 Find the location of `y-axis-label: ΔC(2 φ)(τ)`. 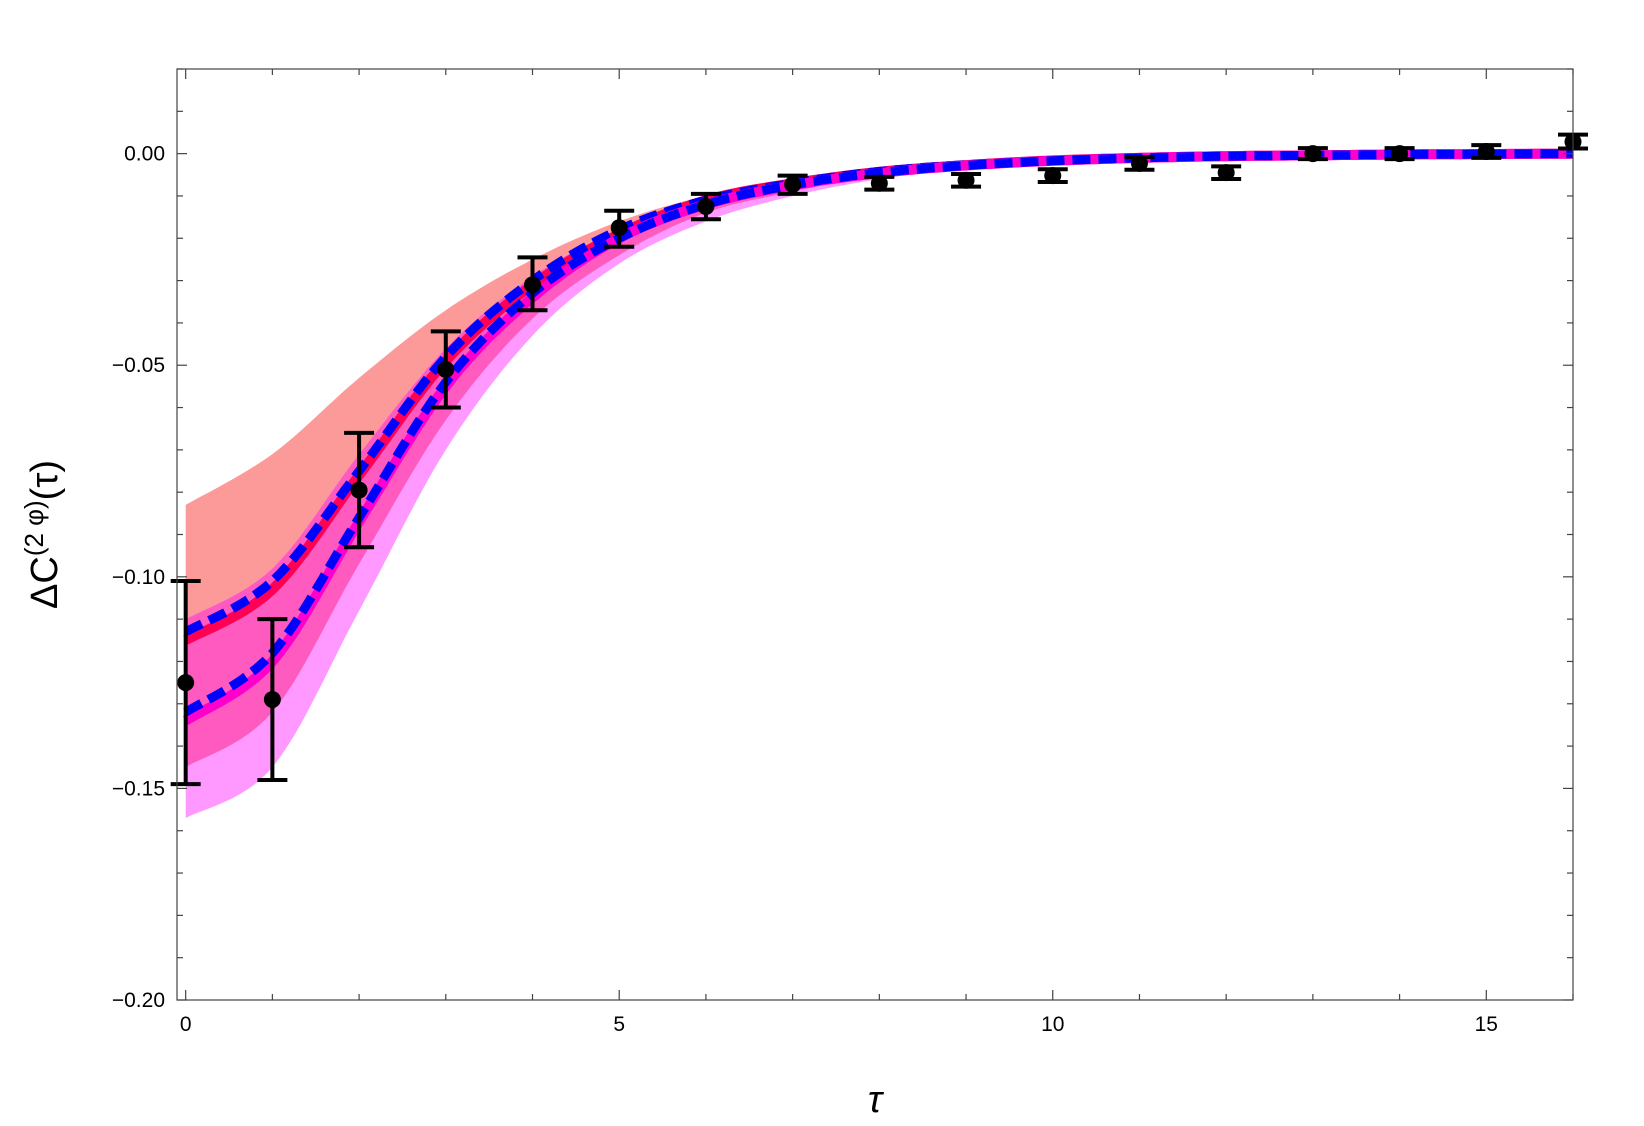

y-axis-label: ΔC(2 φ)(τ) is located at coordinates (42, 534).